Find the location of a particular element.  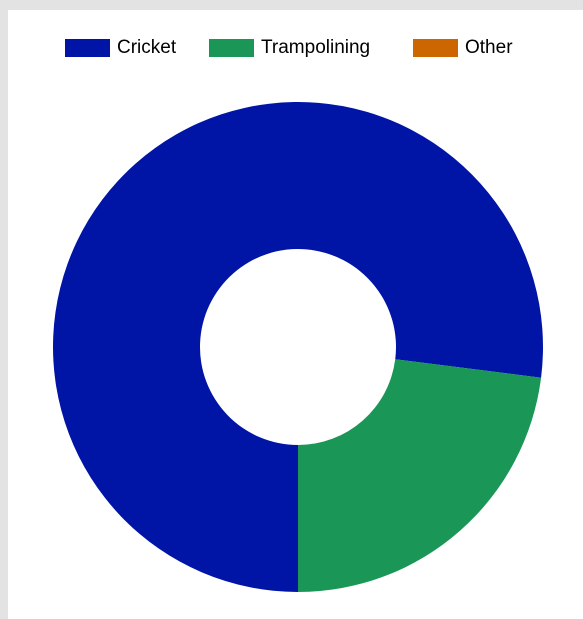

legend-label-other: Other is located at coordinates (489, 47).